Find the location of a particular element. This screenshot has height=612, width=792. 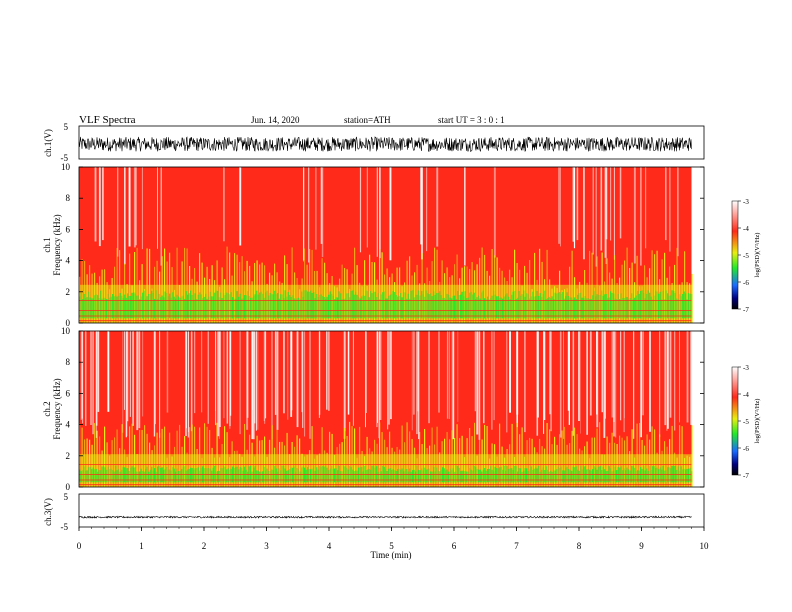

ch1-trace-line is located at coordinates (385, 144).